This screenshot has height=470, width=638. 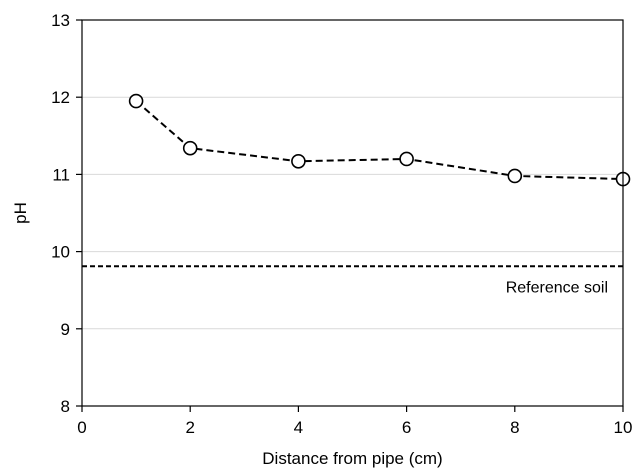 What do you see at coordinates (352, 280) in the screenshot?
I see `reference-line-group: Reference soil` at bounding box center [352, 280].